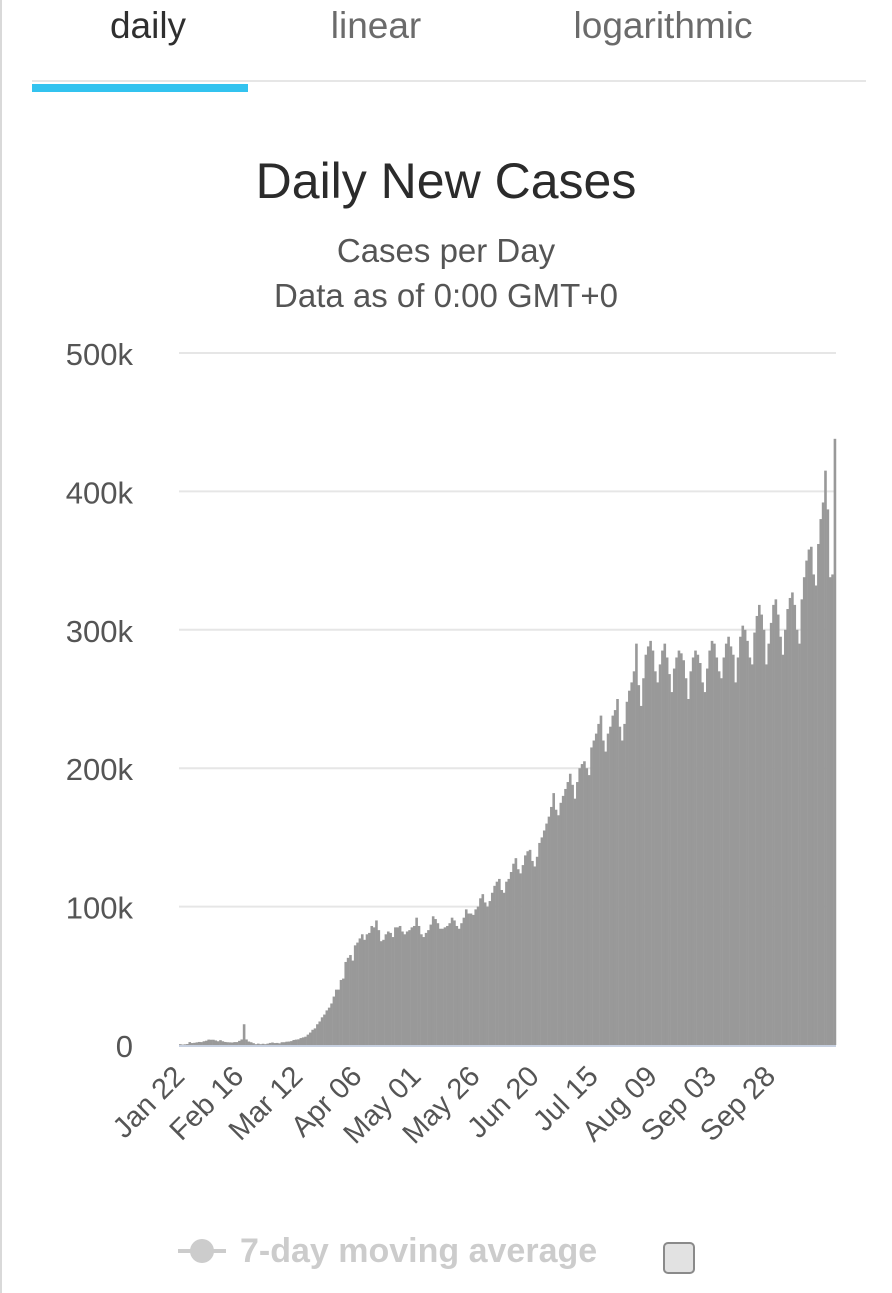 The image size is (892, 1293). Describe the element at coordinates (449, 47) in the screenshot. I see `chart-tabs: daily linear logarithmic` at that location.